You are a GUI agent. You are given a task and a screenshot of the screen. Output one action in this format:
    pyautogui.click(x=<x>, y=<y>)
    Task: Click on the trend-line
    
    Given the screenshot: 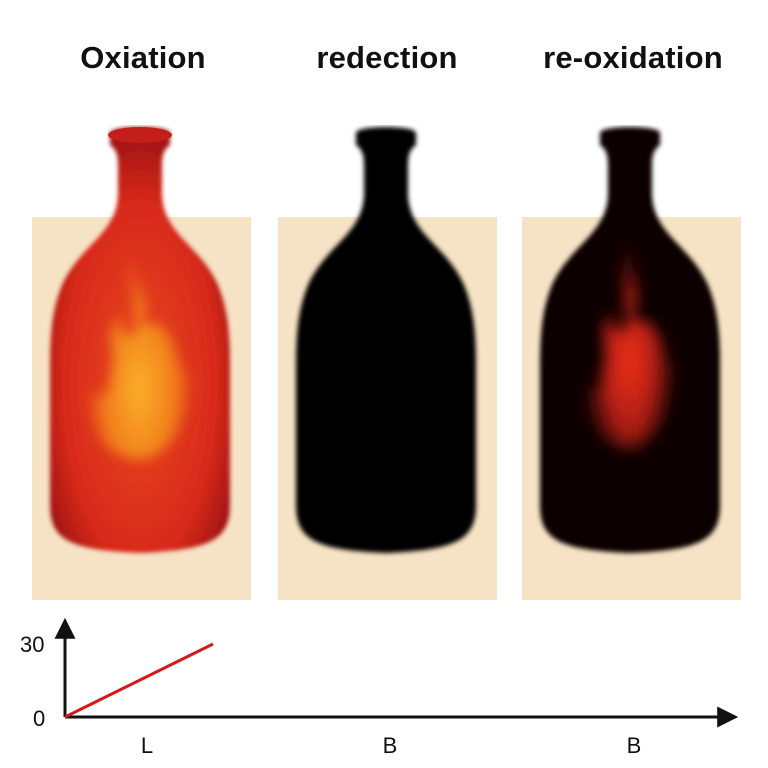 What is the action you would take?
    pyautogui.click(x=139, y=680)
    